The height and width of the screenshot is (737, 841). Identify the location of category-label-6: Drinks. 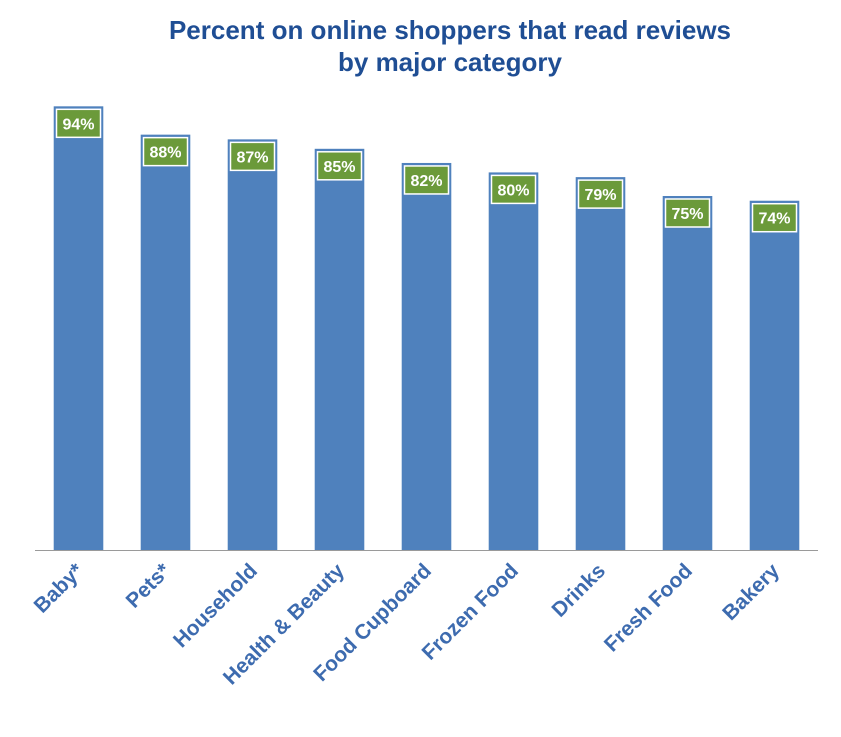
(579, 590).